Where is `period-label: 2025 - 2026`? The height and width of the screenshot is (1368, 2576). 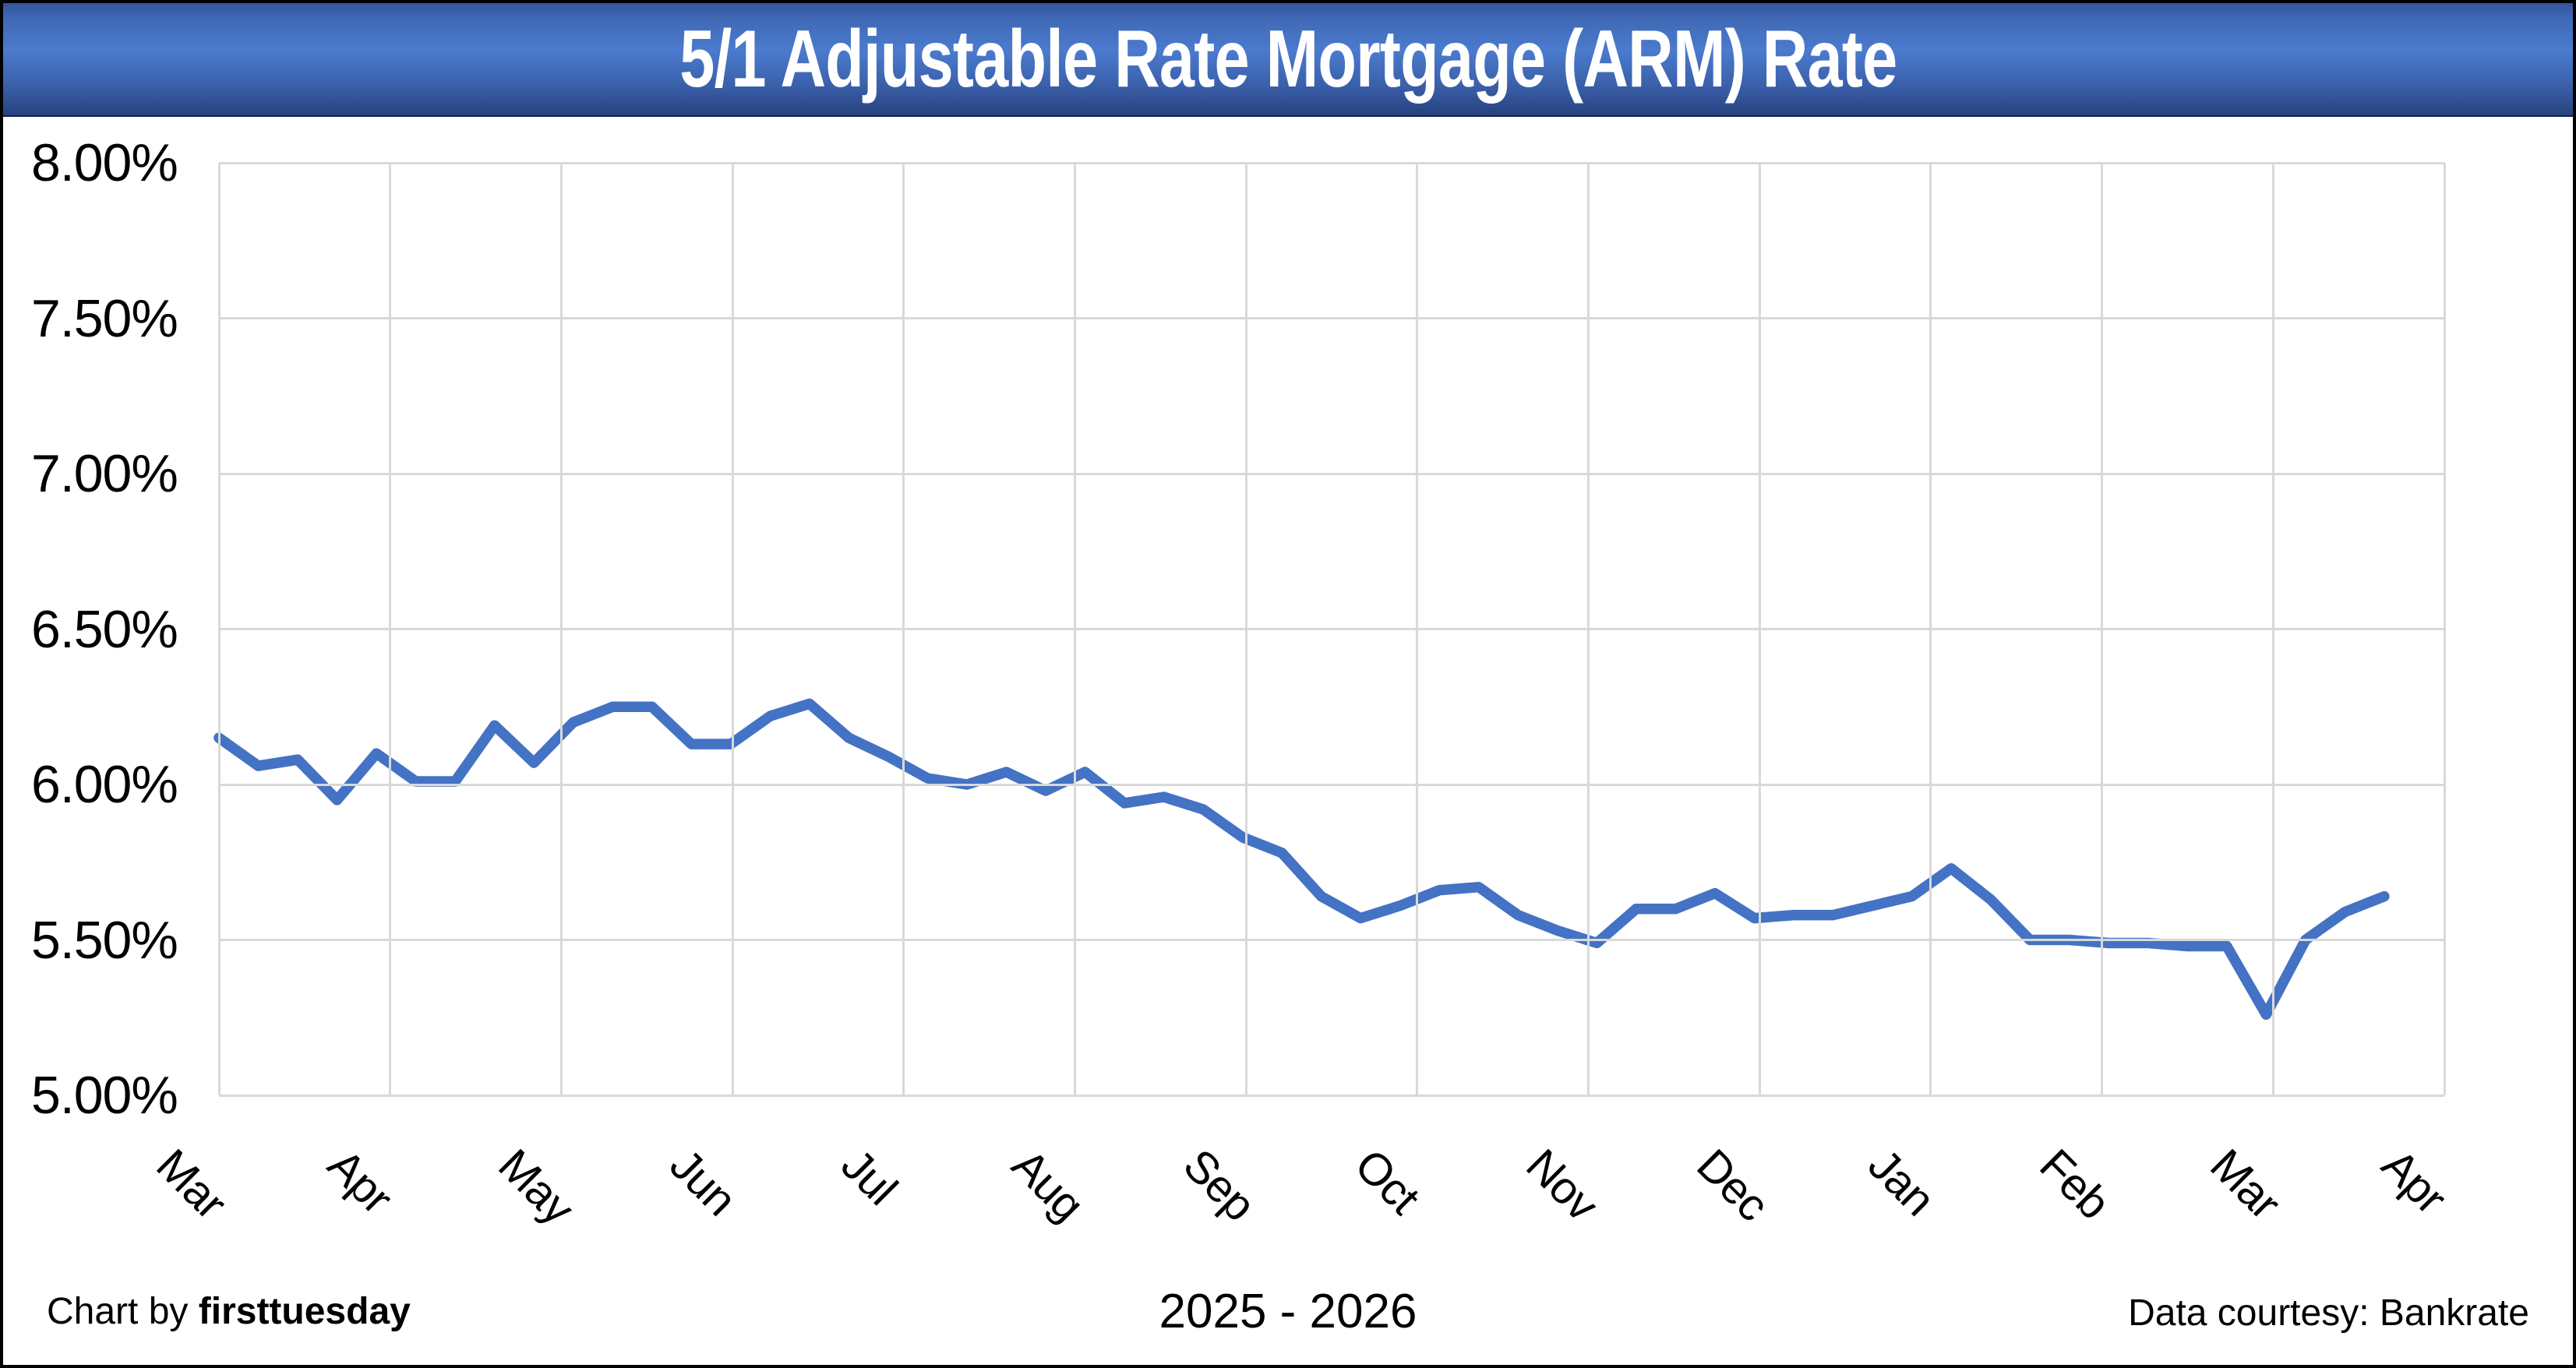
period-label: 2025 - 2026 is located at coordinates (1288, 1311).